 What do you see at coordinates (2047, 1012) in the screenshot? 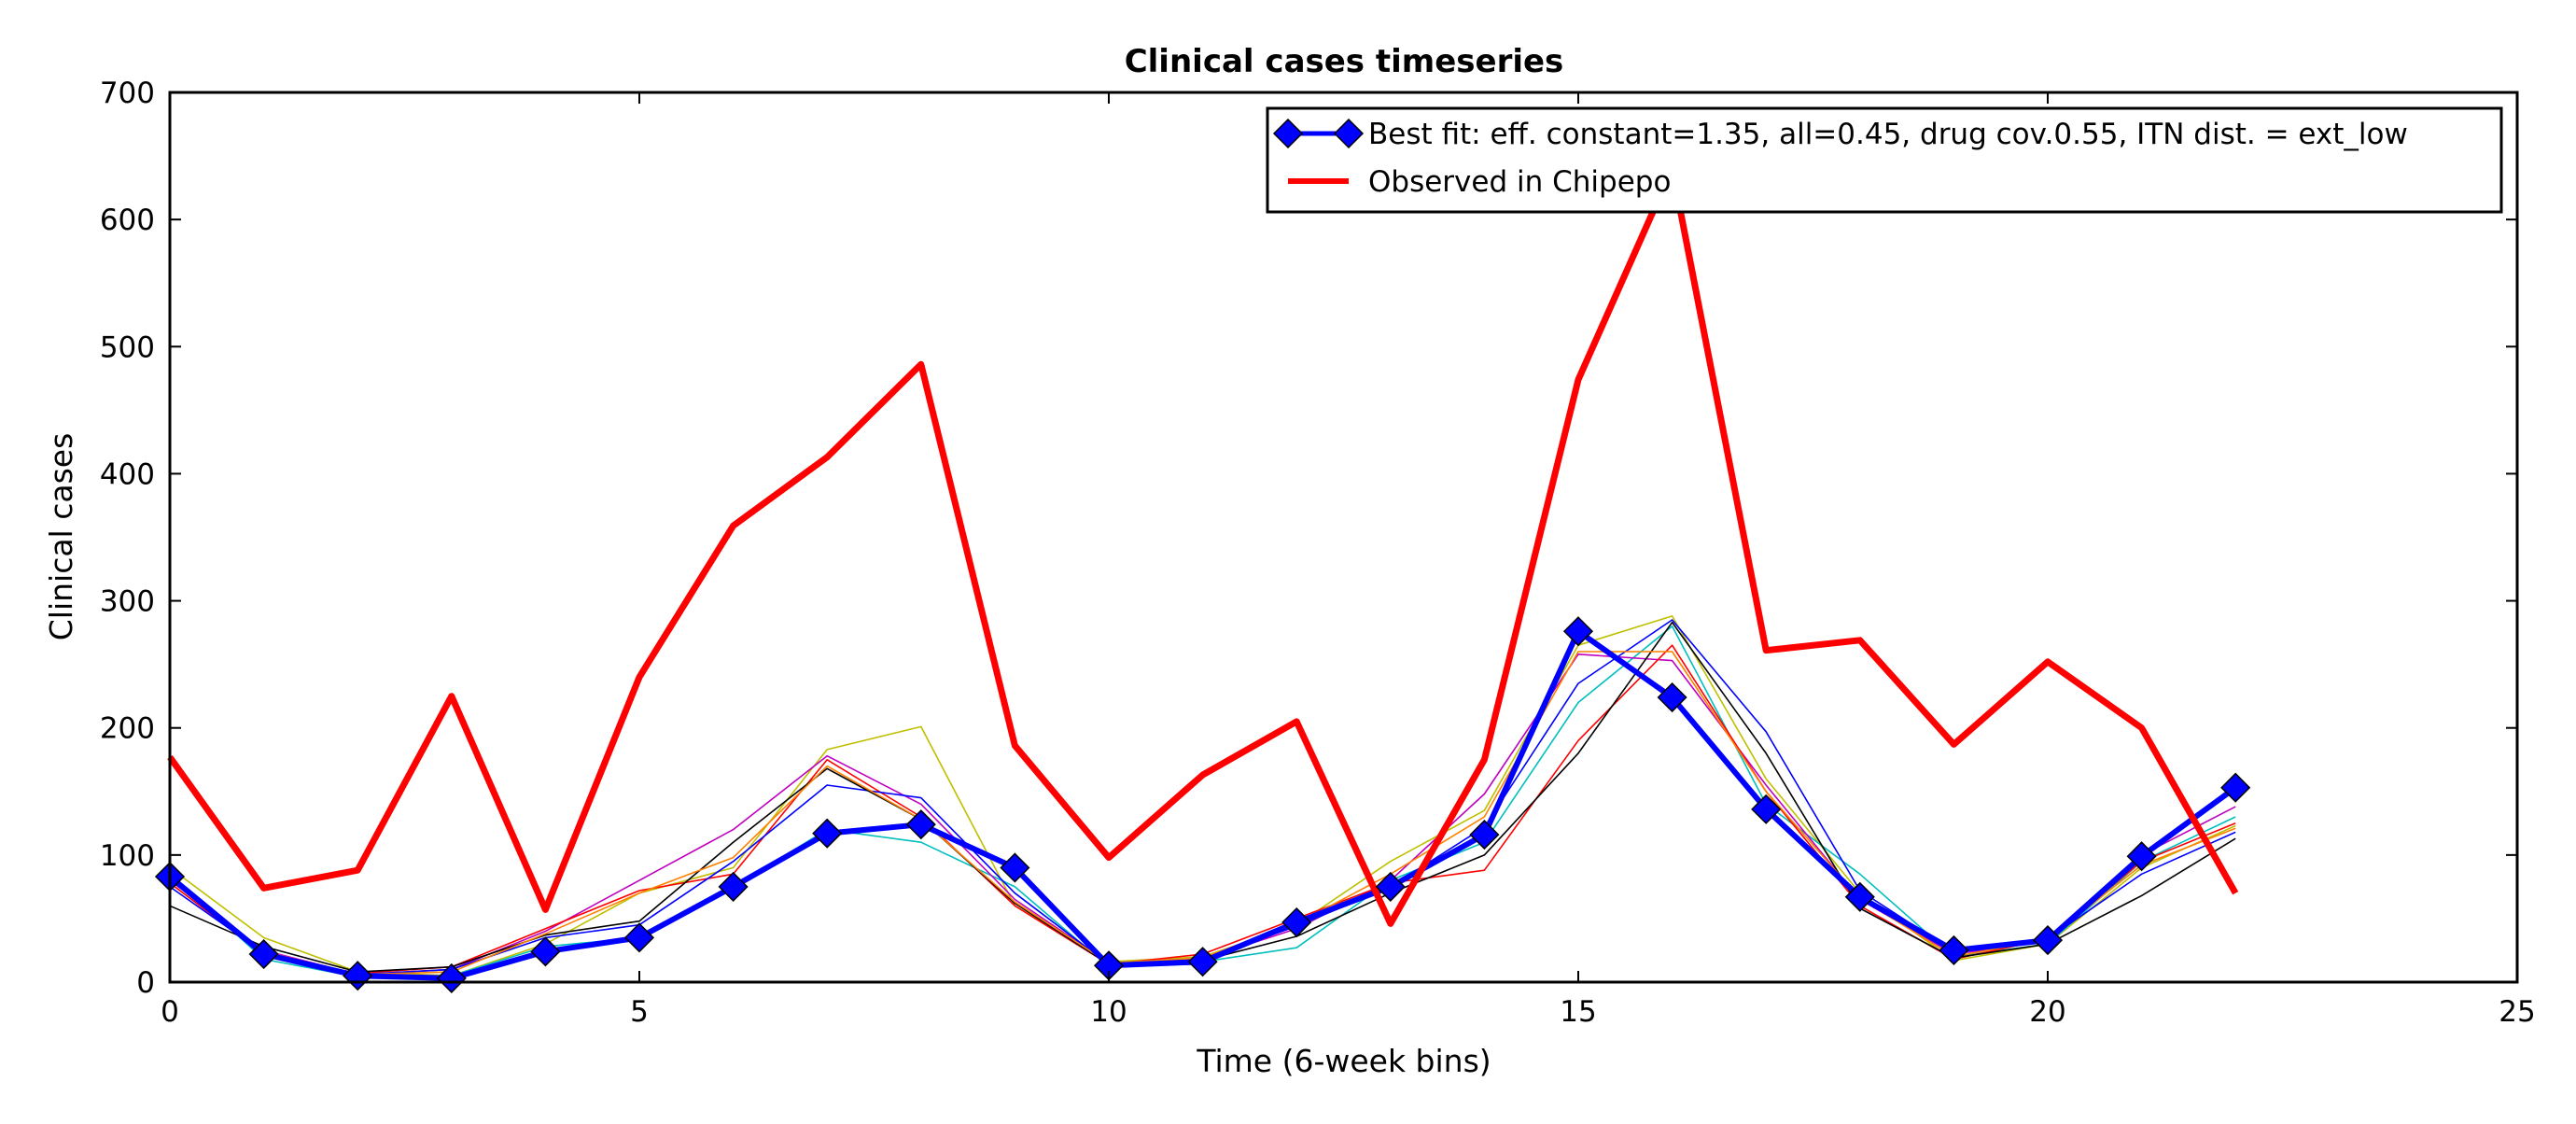
I see `x-tick-label: 20` at bounding box center [2047, 1012].